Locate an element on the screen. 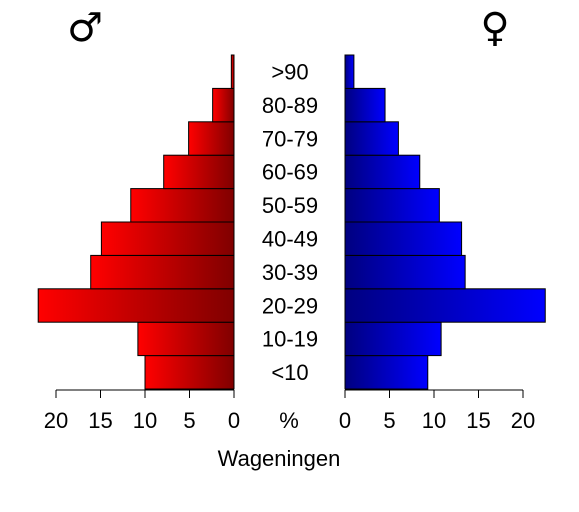 Image resolution: width=579 pixels, height=512 pixels. category-label: 60-69 is located at coordinates (290, 172).